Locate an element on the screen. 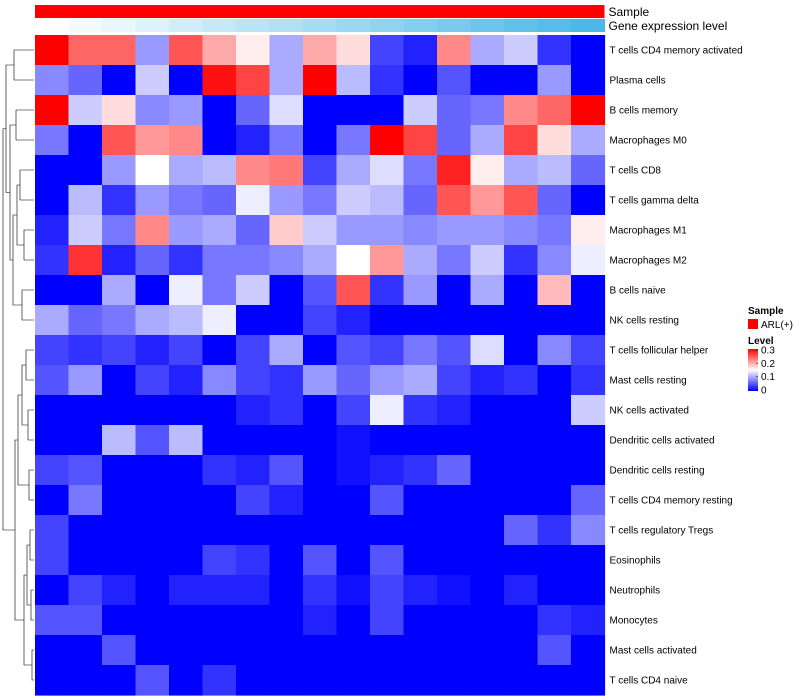  row-label: Mast cells resting is located at coordinates (648, 381).